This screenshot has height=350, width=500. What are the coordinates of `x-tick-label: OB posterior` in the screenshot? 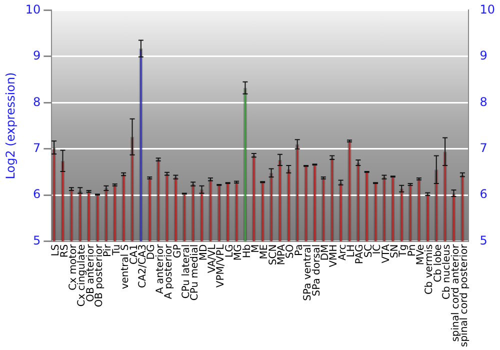 It's located at (100, 275).